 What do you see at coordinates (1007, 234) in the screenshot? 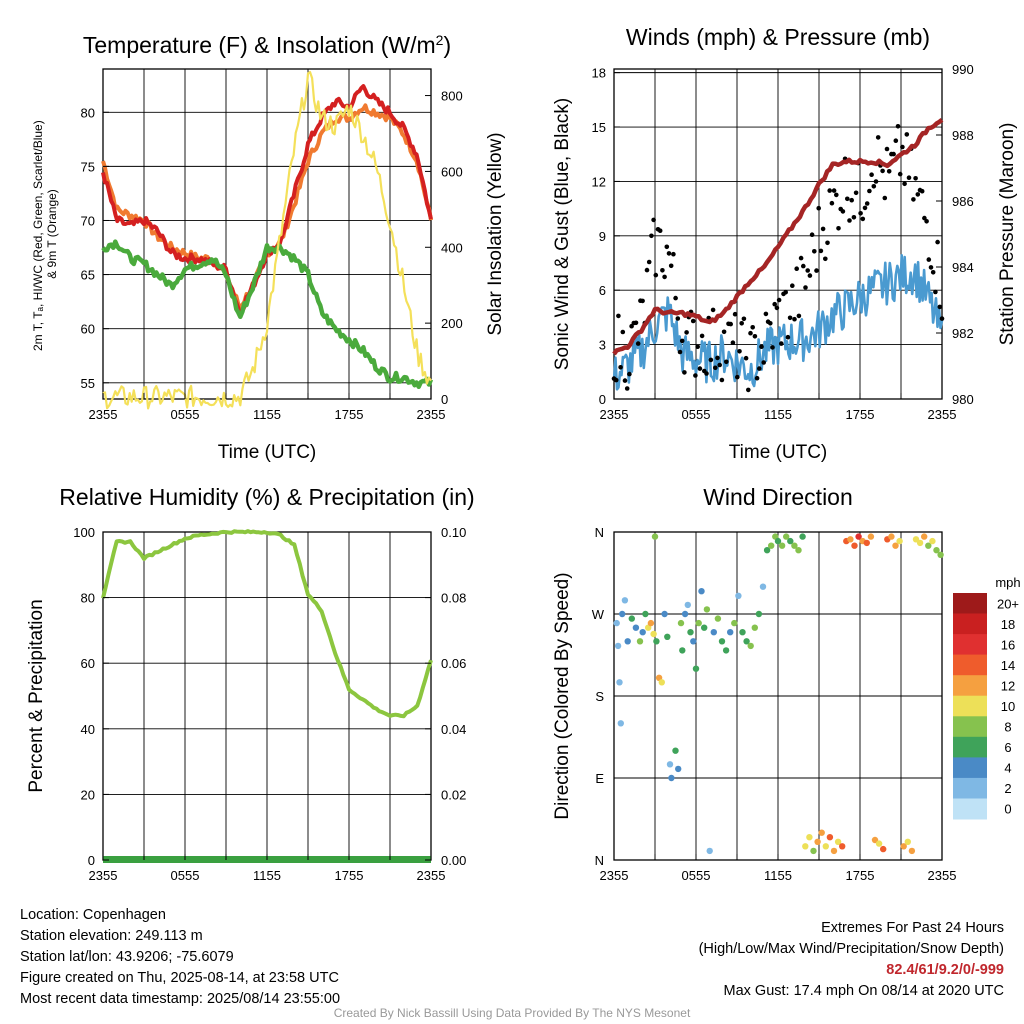
I see `pressure-ylabel: Station Pressure (Maroon)` at bounding box center [1007, 234].